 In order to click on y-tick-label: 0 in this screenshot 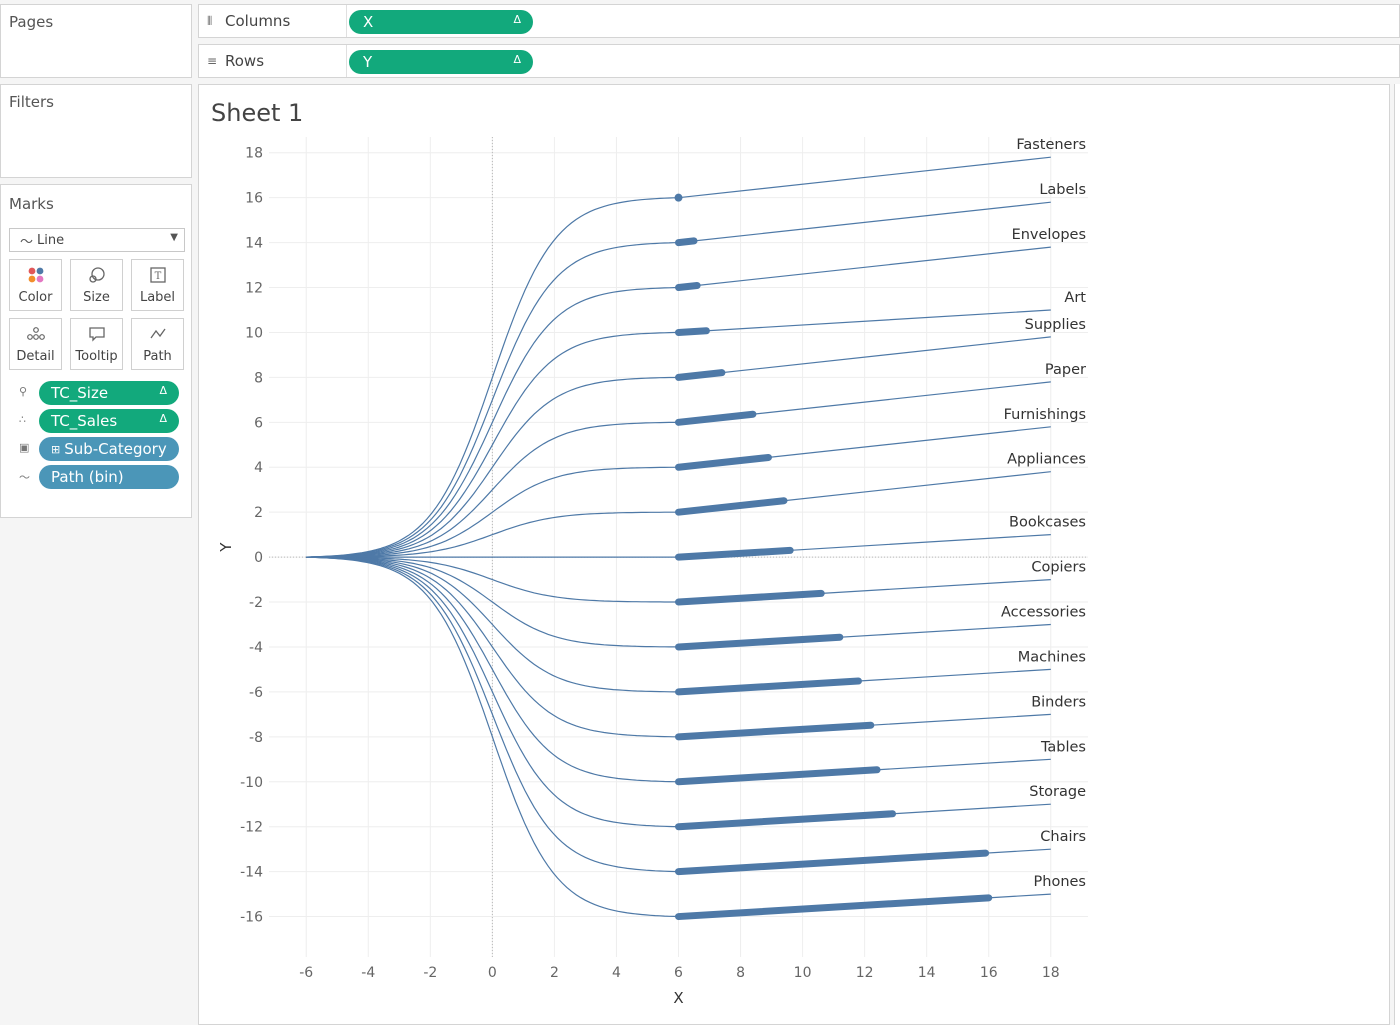, I will do `click(258, 558)`.